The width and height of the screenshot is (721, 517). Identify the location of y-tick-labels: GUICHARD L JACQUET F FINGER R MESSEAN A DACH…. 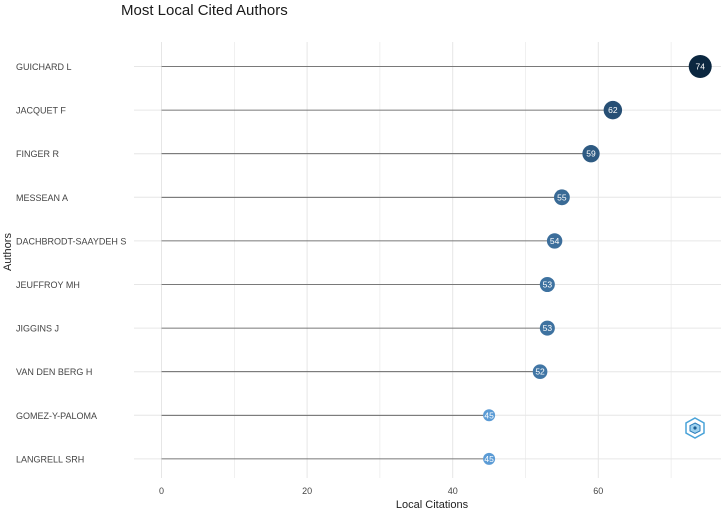
(71, 263).